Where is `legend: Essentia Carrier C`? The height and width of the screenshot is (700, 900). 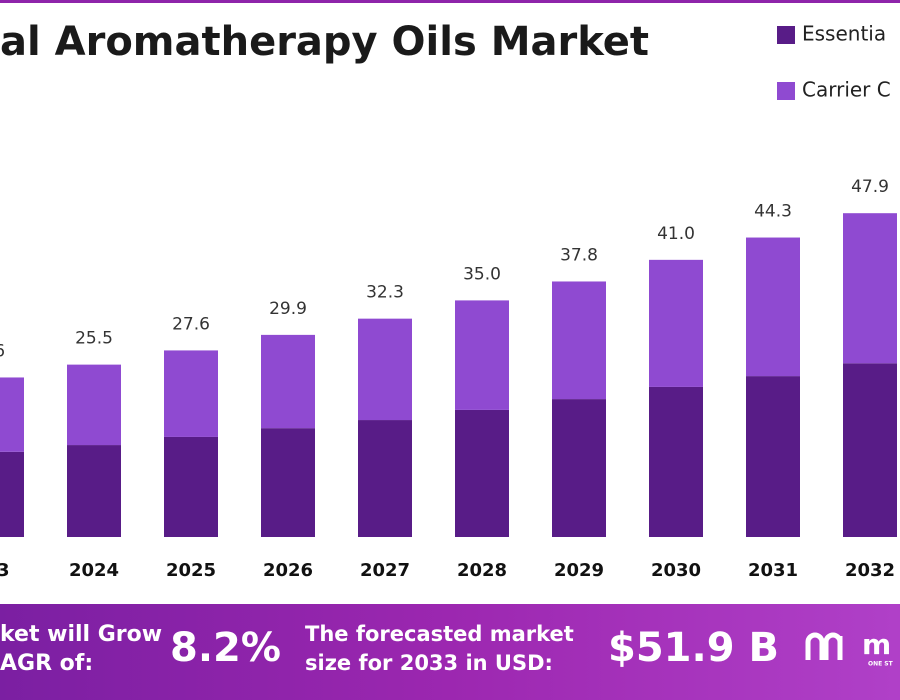
legend: Essentia Carrier C is located at coordinates (834, 62).